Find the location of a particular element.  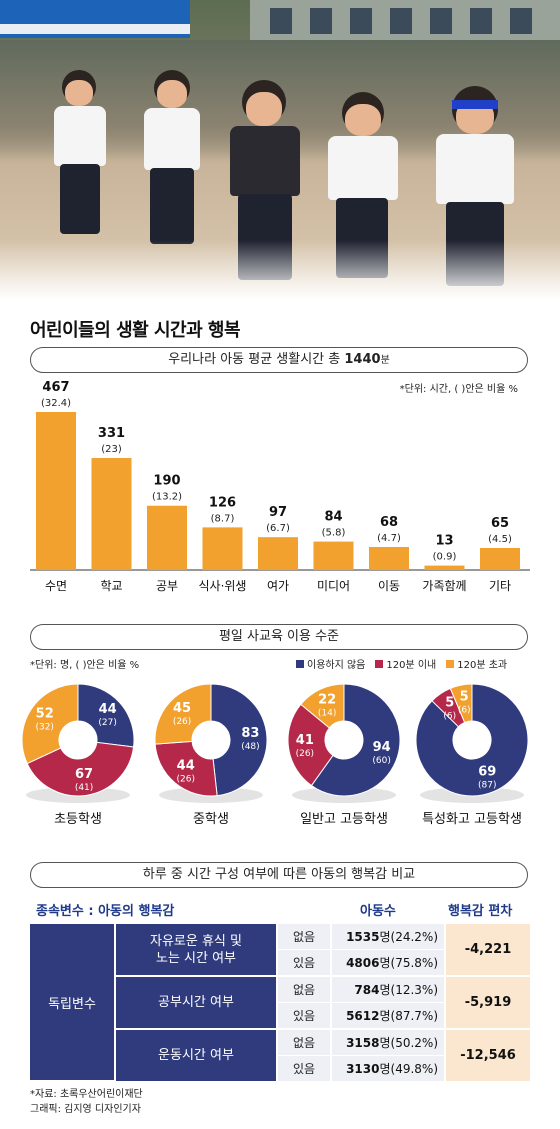

value-label: 190 is located at coordinates (166, 481).